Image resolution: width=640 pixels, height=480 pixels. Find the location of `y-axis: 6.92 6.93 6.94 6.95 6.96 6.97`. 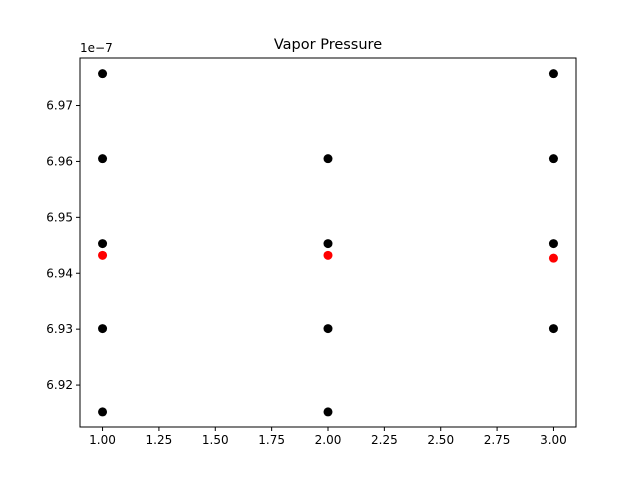

y-axis: 6.92 6.93 6.94 6.95 6.96 6.97 is located at coordinates (63, 245).